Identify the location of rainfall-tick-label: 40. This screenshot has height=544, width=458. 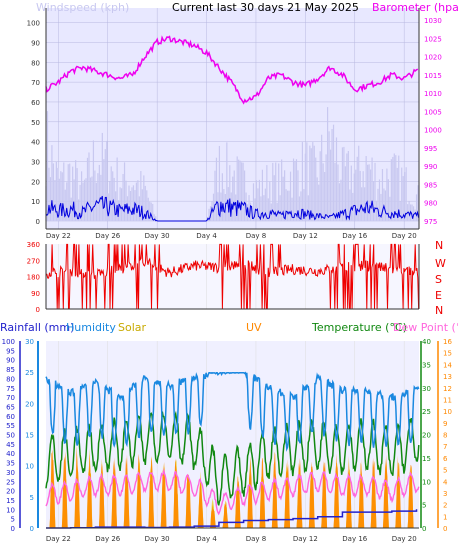
(10, 454).